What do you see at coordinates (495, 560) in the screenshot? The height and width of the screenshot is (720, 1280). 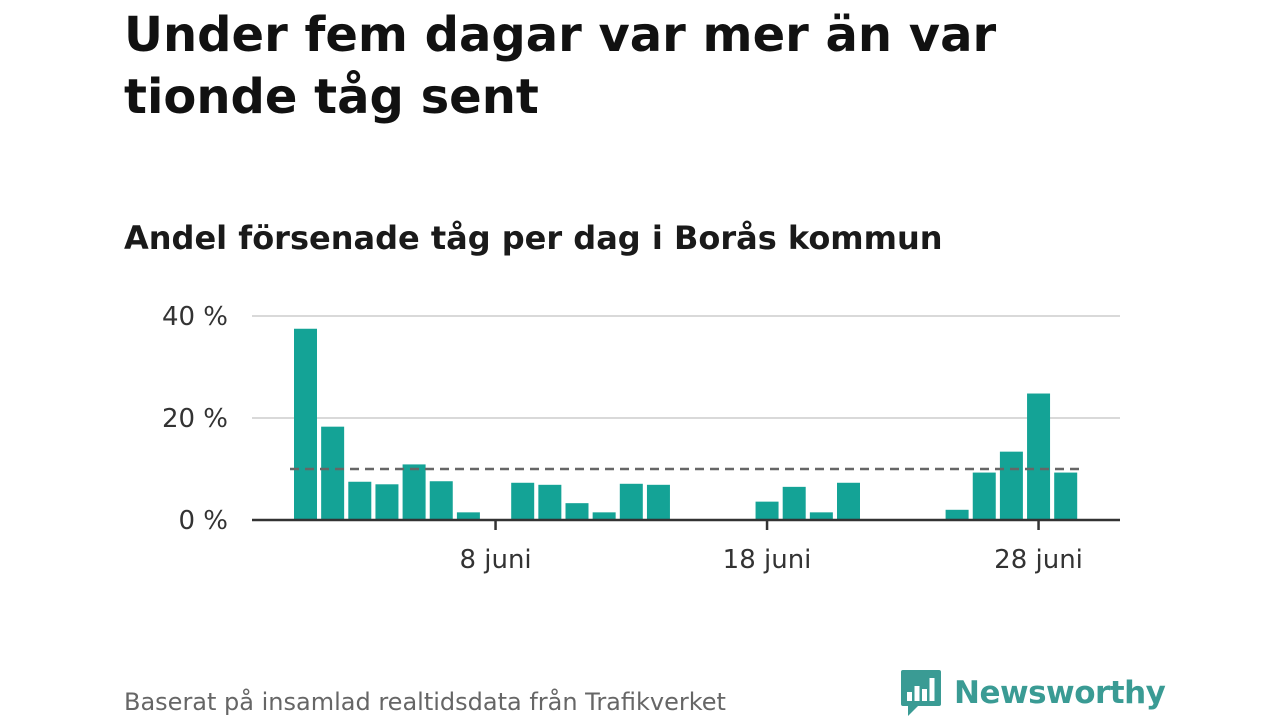 I see `x-tick-label: 8 juni` at bounding box center [495, 560].